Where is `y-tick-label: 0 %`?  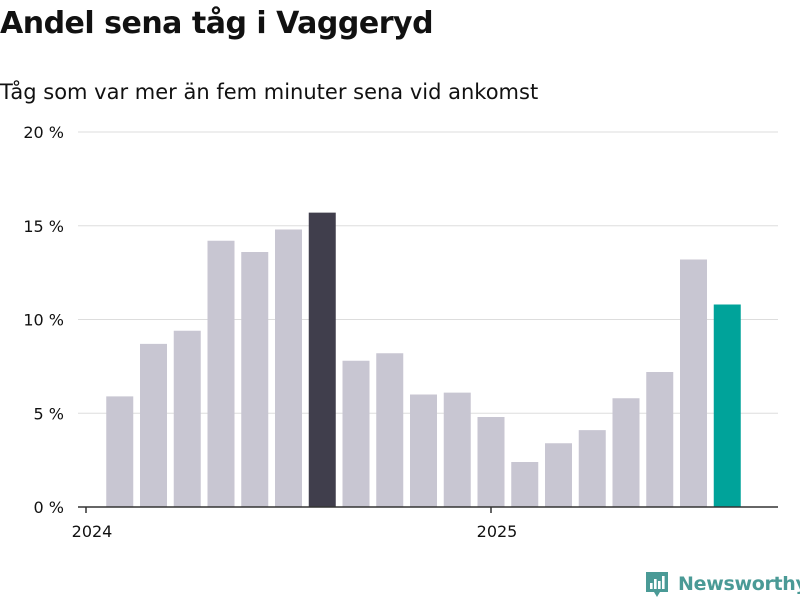 y-tick-label: 0 % is located at coordinates (49, 507).